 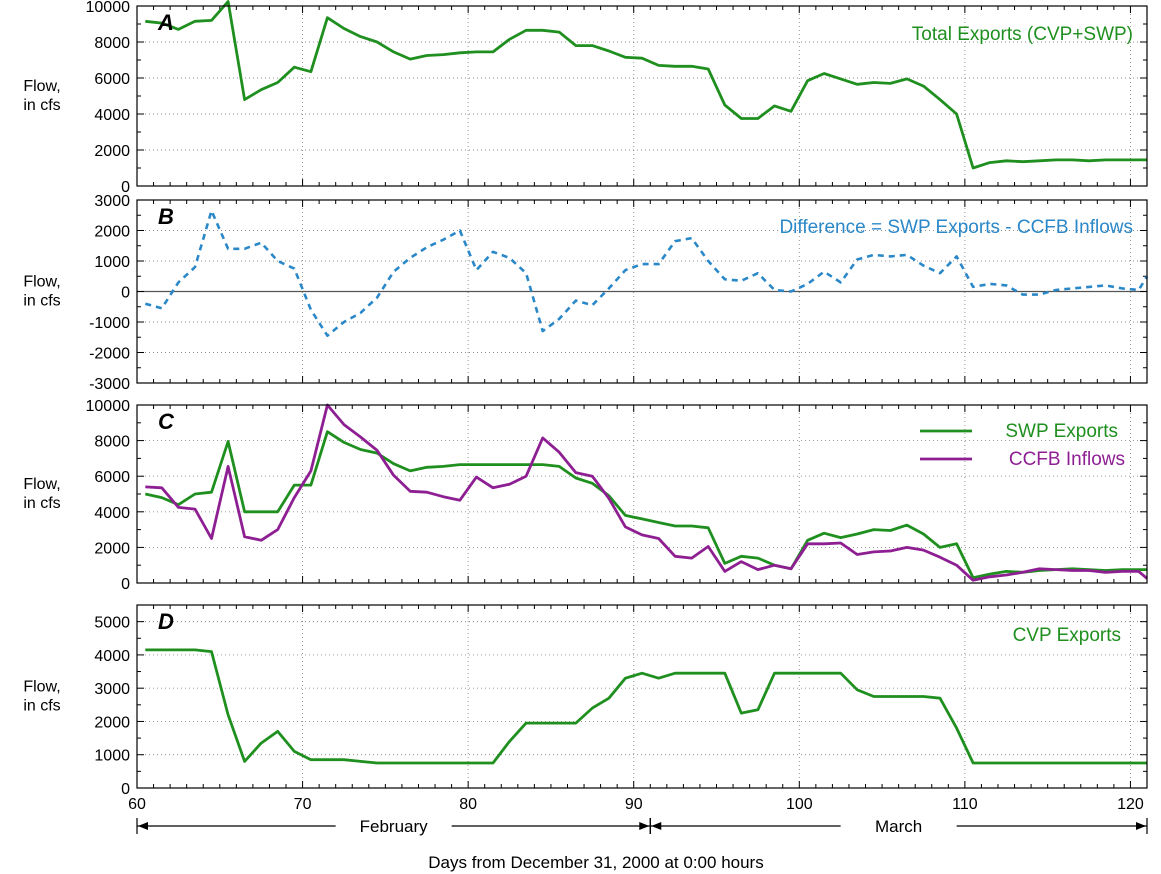 I want to click on x-tick-label: 80, so click(x=468, y=804).